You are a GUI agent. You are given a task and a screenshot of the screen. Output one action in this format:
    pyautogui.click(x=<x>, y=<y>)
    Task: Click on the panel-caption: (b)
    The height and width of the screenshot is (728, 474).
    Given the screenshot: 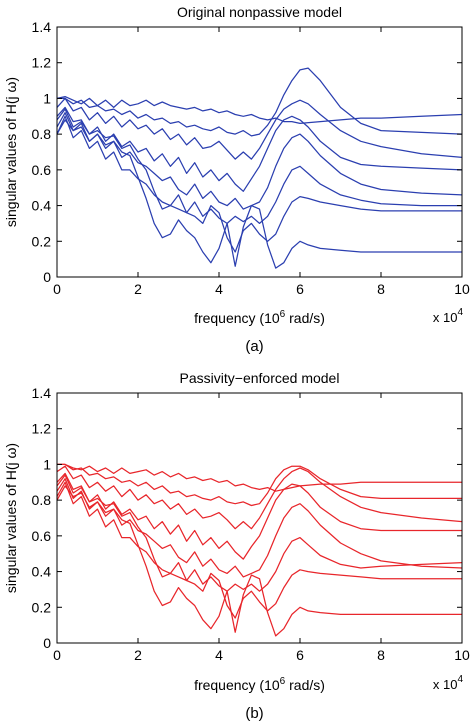 What is the action you would take?
    pyautogui.click(x=254, y=713)
    